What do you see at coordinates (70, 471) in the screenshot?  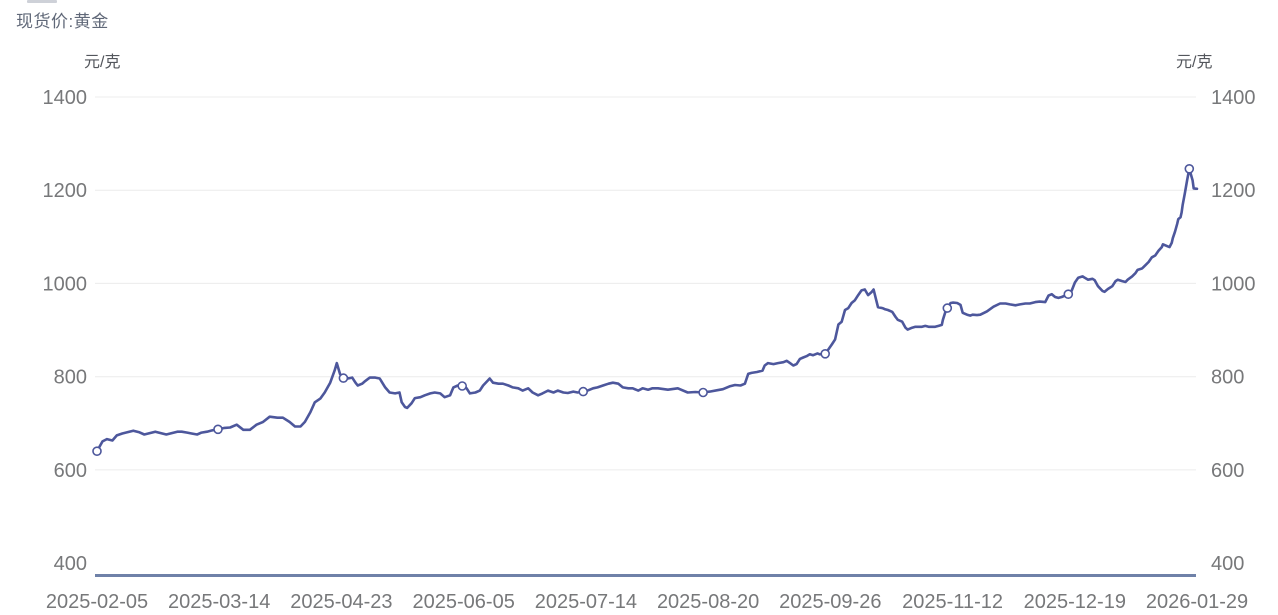 I see `y-tick-label-left: 600` at bounding box center [70, 471].